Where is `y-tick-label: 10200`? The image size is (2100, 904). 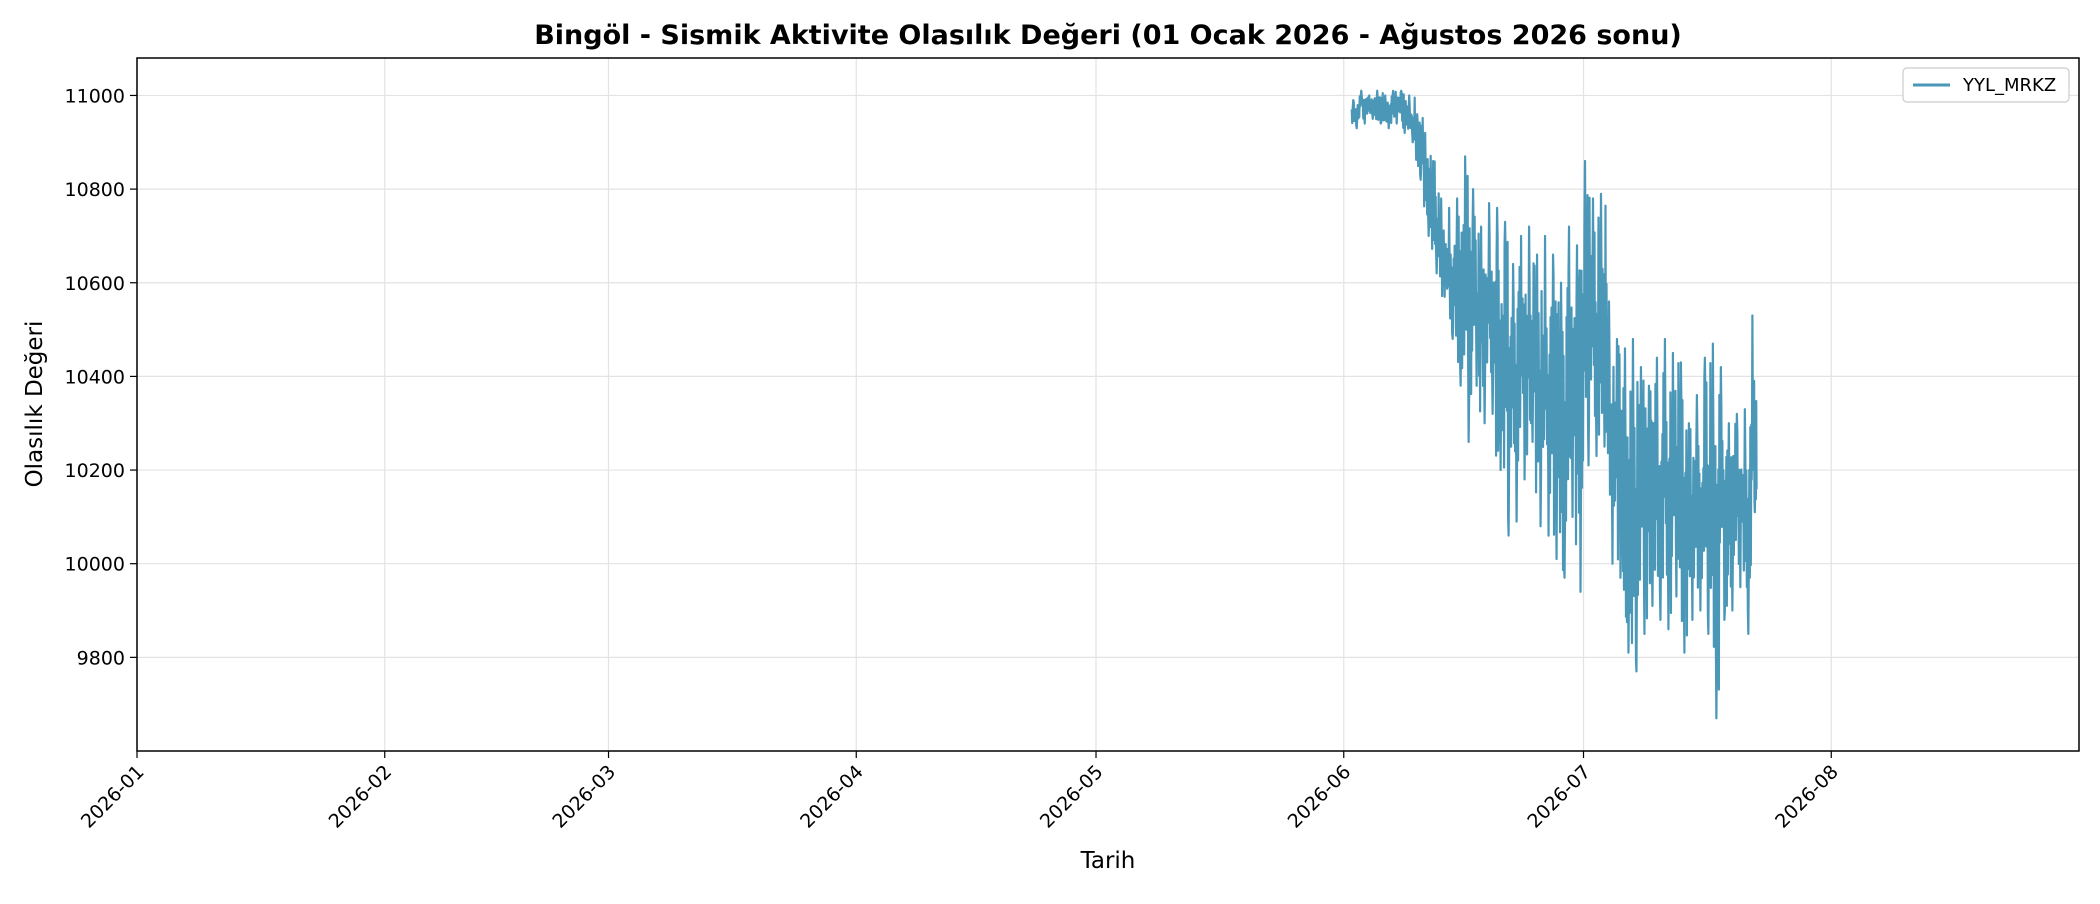 y-tick-label: 10200 is located at coordinates (95, 471).